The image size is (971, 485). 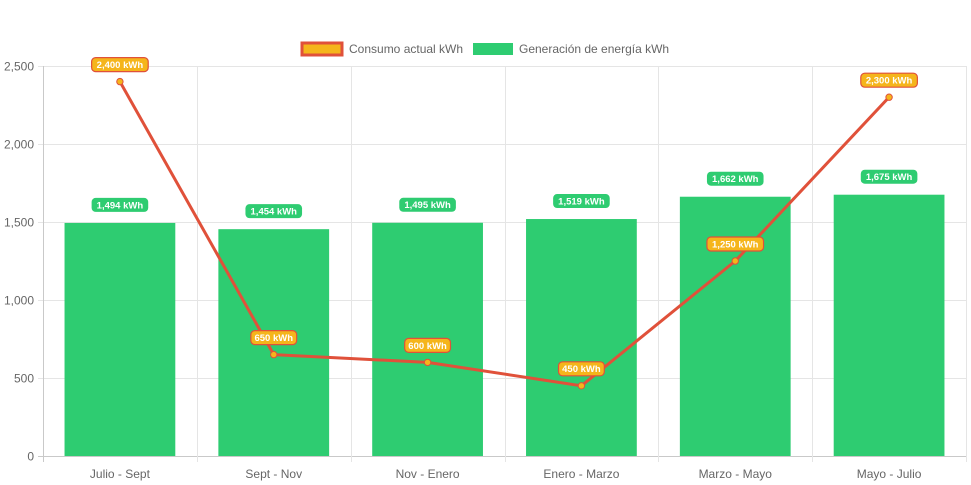 I want to click on legend-swatch-generation, so click(x=493, y=49).